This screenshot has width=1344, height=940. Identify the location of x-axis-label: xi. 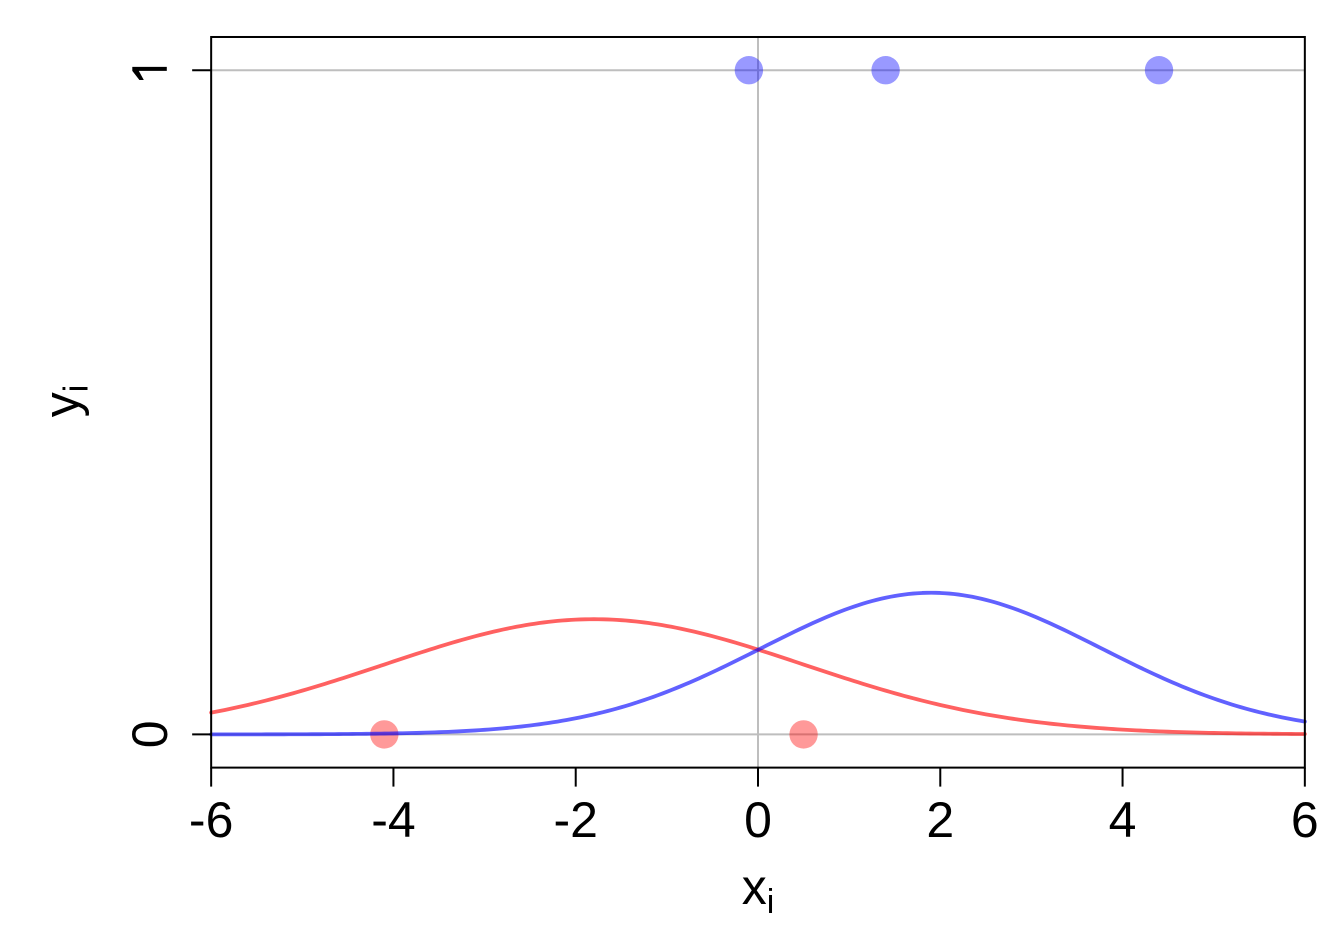
(758, 890).